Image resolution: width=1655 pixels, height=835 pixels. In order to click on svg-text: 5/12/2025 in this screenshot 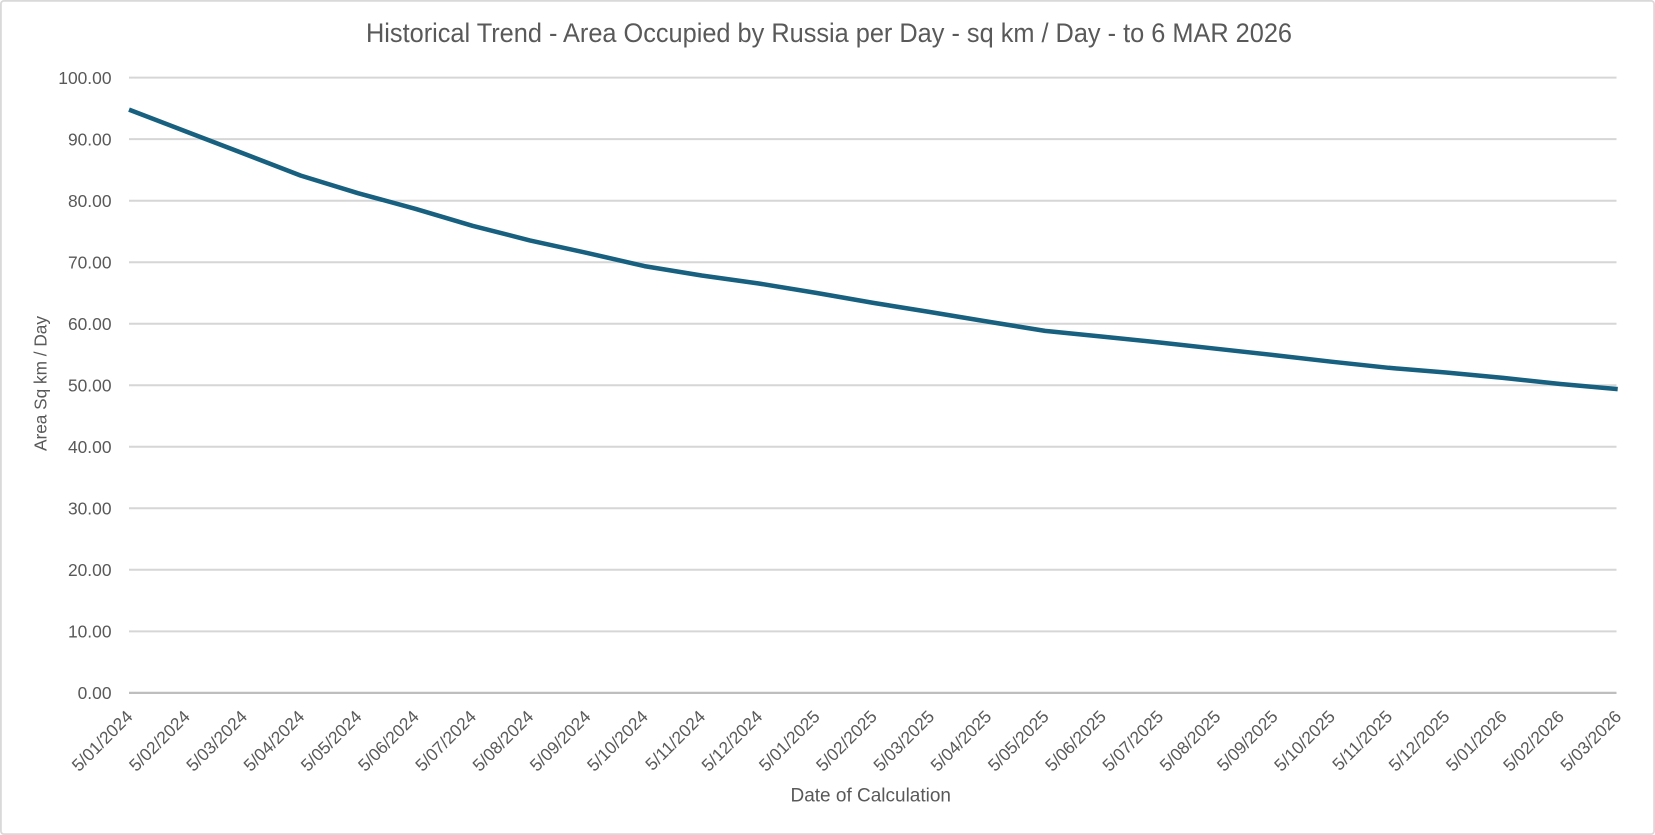, I will do `click(1419, 740)`.